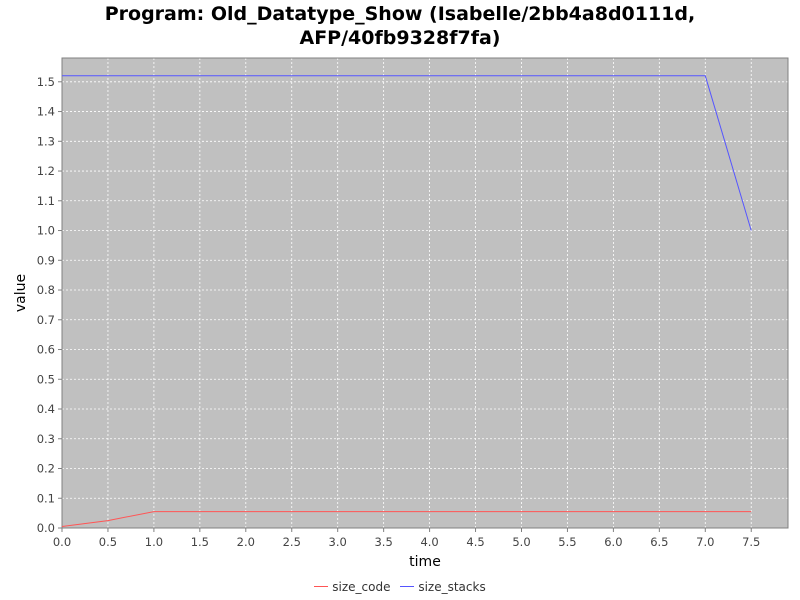  Describe the element at coordinates (521, 542) in the screenshot. I see `x-tick-label: 5.0` at that location.